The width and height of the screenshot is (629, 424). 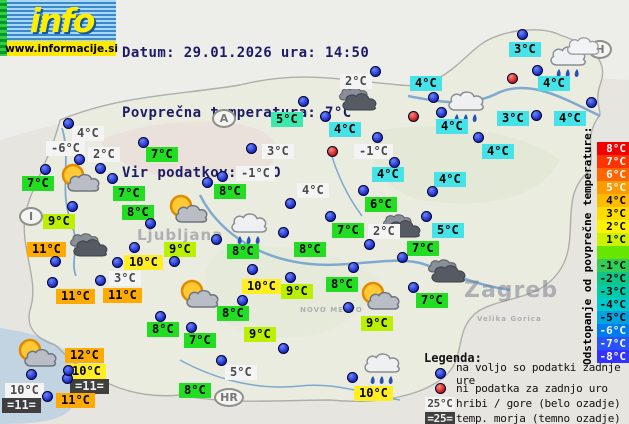 What do you see at coordinates (613, 148) in the screenshot?
I see `scale-cell: 8°C` at bounding box center [613, 148].